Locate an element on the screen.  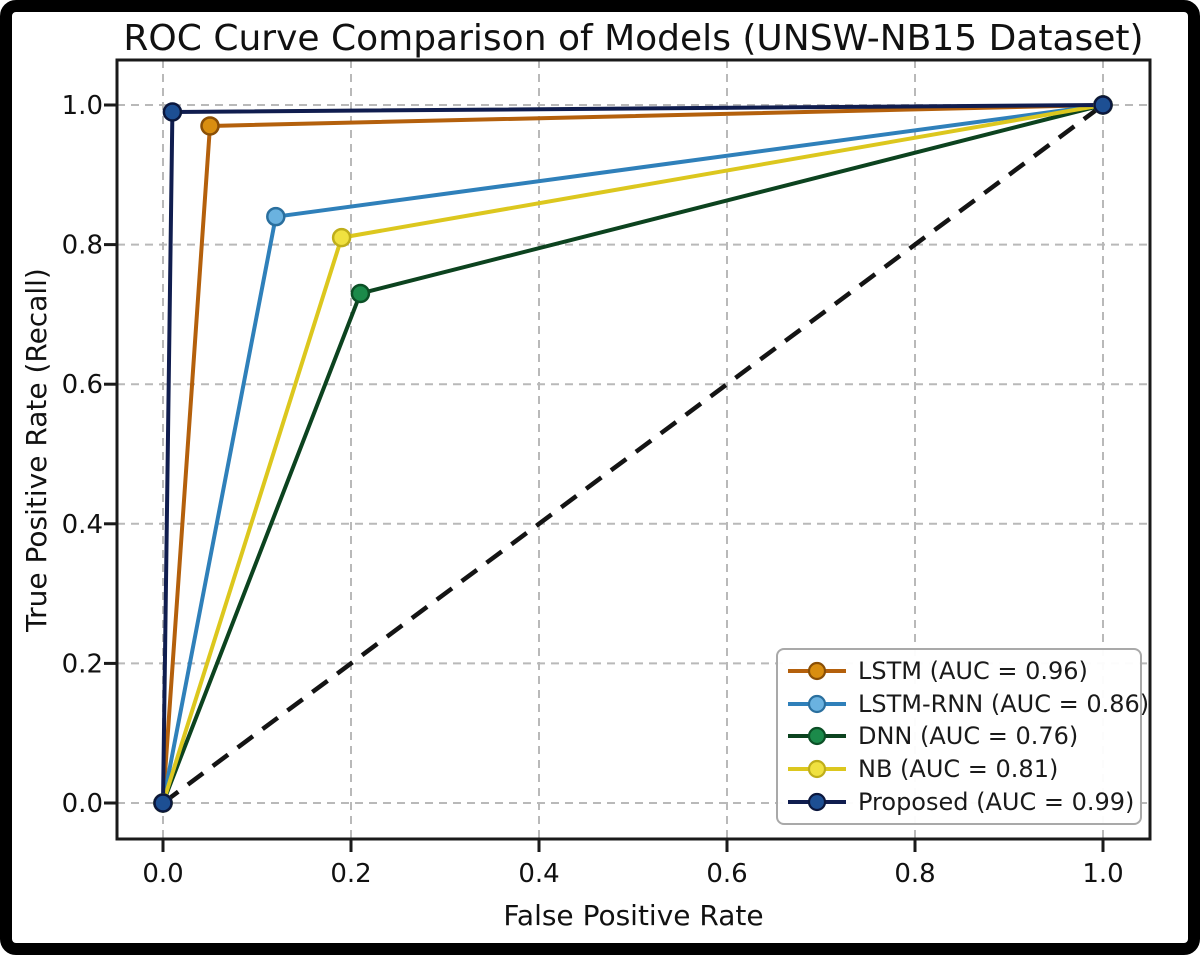
series-marker-nb is located at coordinates (341, 237).